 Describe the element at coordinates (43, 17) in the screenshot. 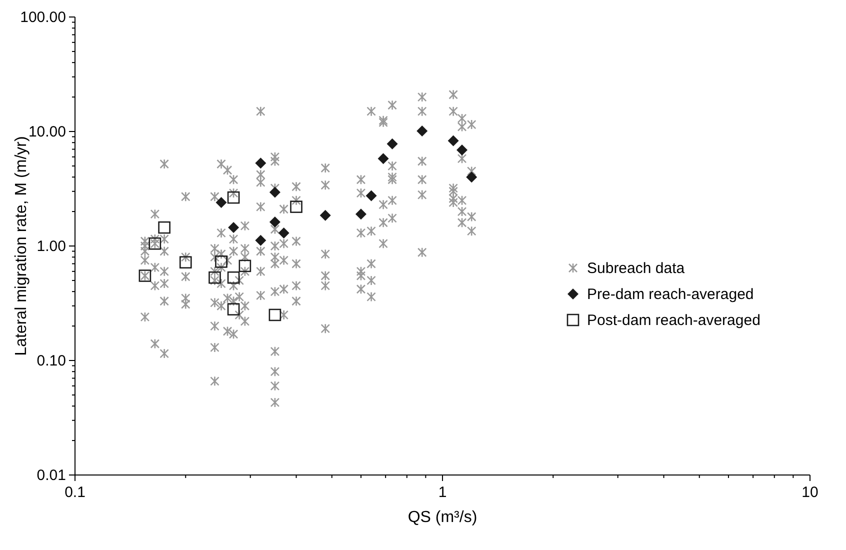

I see `y-tick-label: 100.00` at that location.